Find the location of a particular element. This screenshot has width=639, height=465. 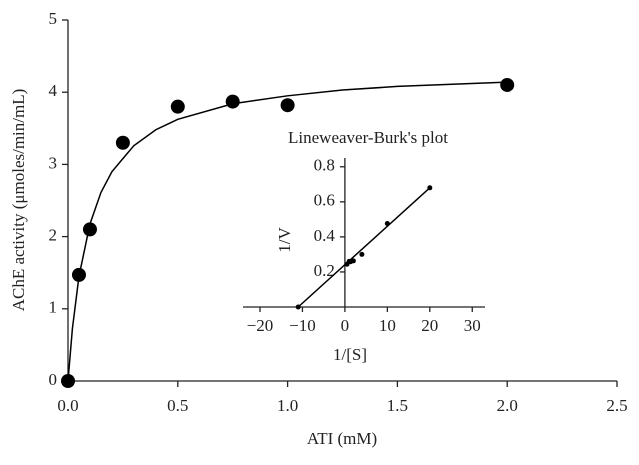

inset-y-axis-label: 1/V is located at coordinates (284, 240).